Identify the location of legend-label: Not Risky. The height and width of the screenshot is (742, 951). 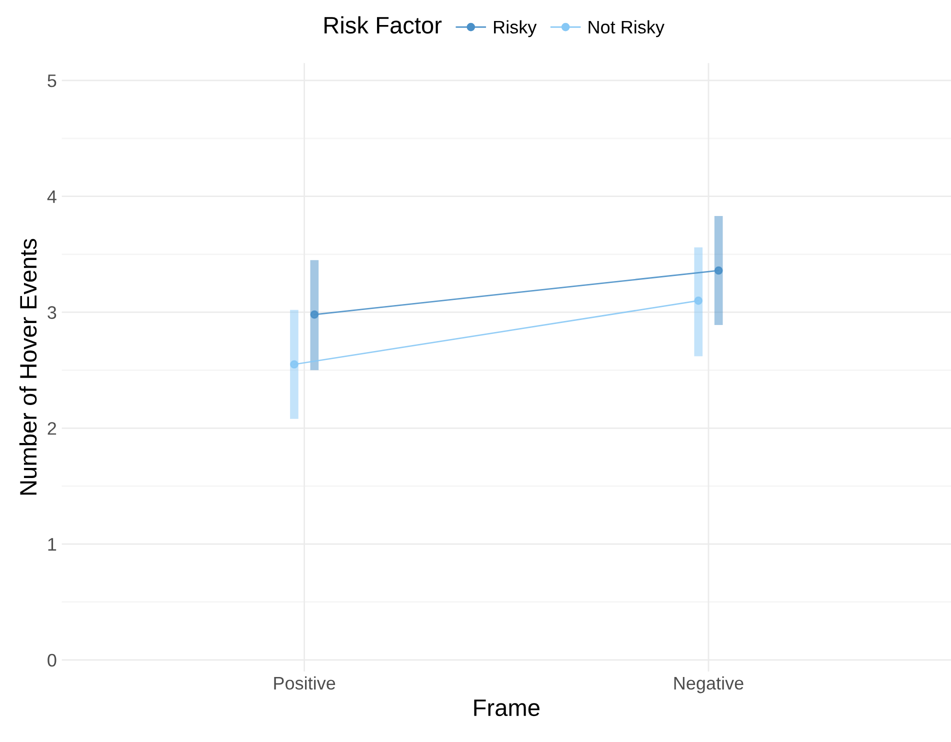
(626, 29).